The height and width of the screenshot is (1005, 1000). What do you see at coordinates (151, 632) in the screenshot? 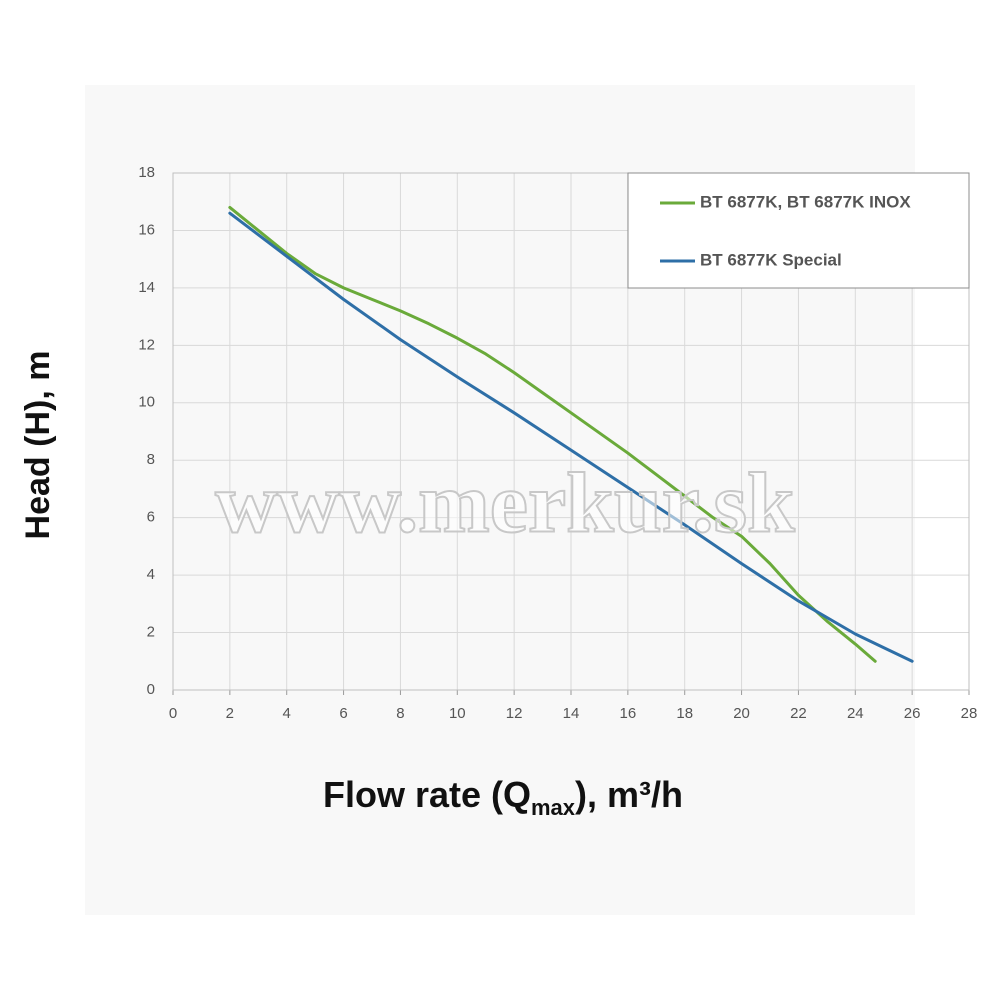
I see `y-tick-label: 2` at bounding box center [151, 632].